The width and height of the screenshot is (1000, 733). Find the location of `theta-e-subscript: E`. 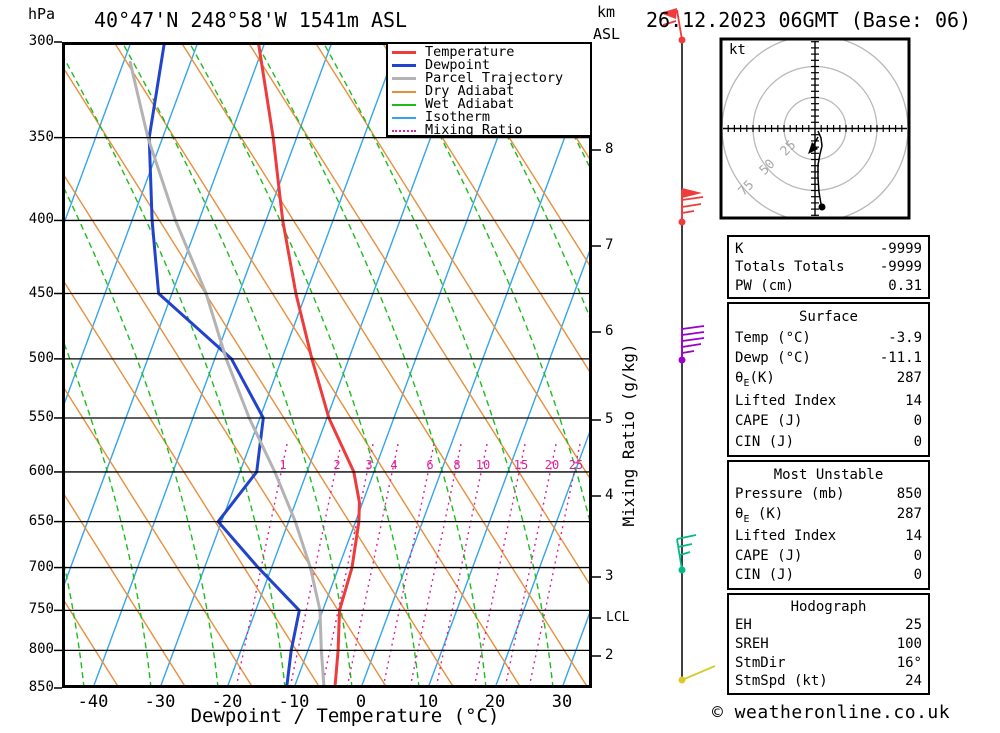

theta-e-subscript: E is located at coordinates (746, 383).